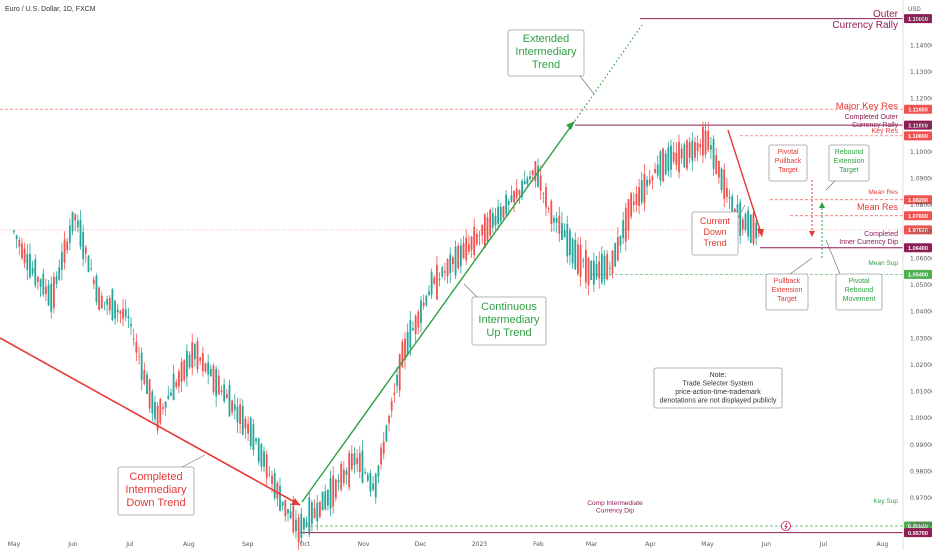  What do you see at coordinates (918, 217) in the screenshot?
I see `price-tag-label: 1.07600` at bounding box center [918, 217].